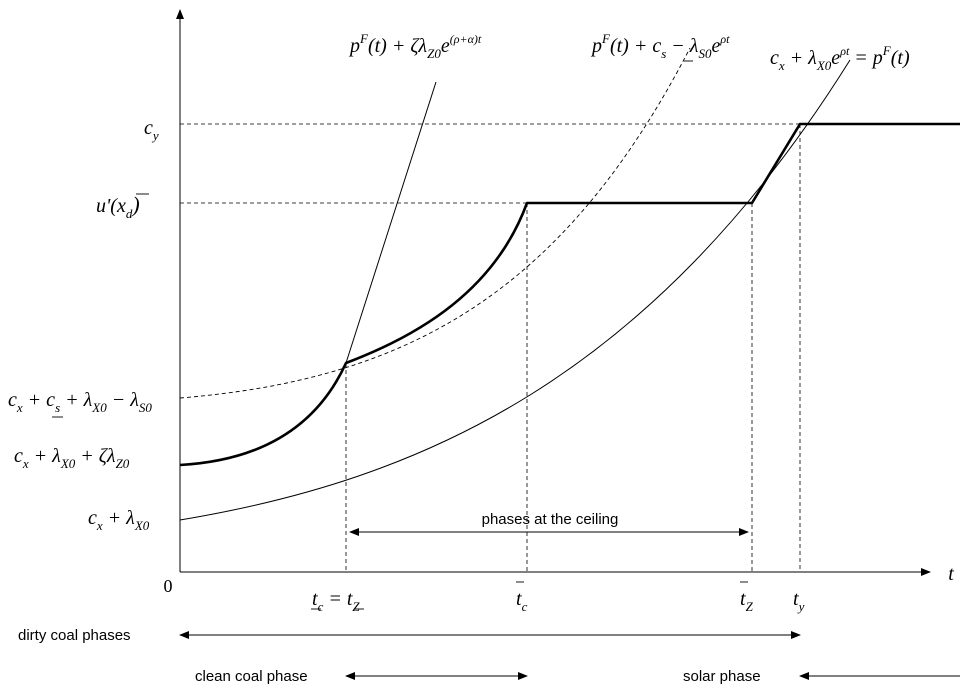 The width and height of the screenshot is (972, 691). What do you see at coordinates (747, 601) in the screenshot?
I see `svg-text: tZ` at bounding box center [747, 601].